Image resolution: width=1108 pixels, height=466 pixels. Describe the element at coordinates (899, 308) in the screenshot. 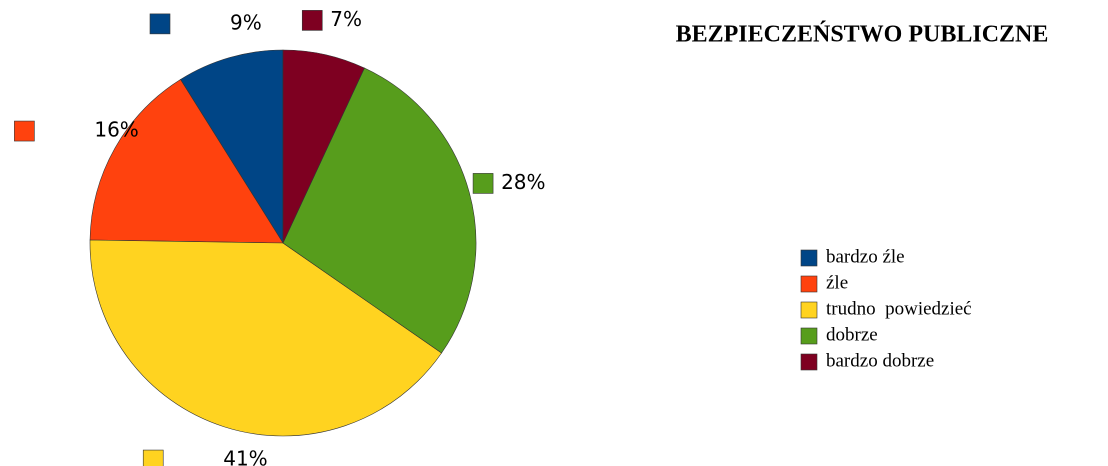

I see `legend-label: trudno powiedzieć` at that location.